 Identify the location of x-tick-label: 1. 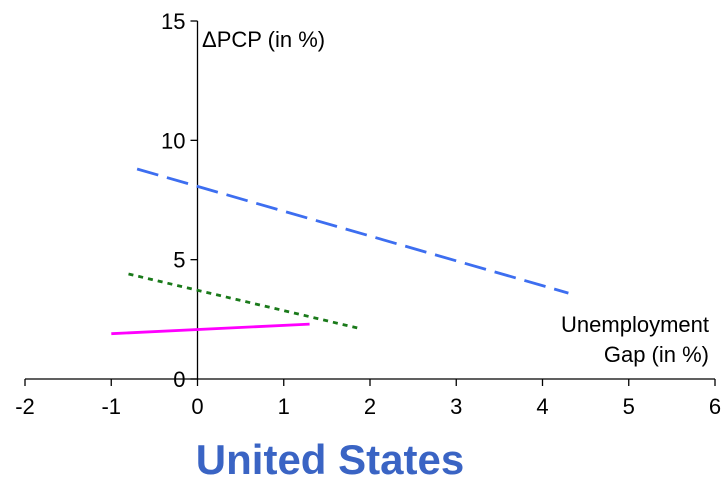
(284, 406).